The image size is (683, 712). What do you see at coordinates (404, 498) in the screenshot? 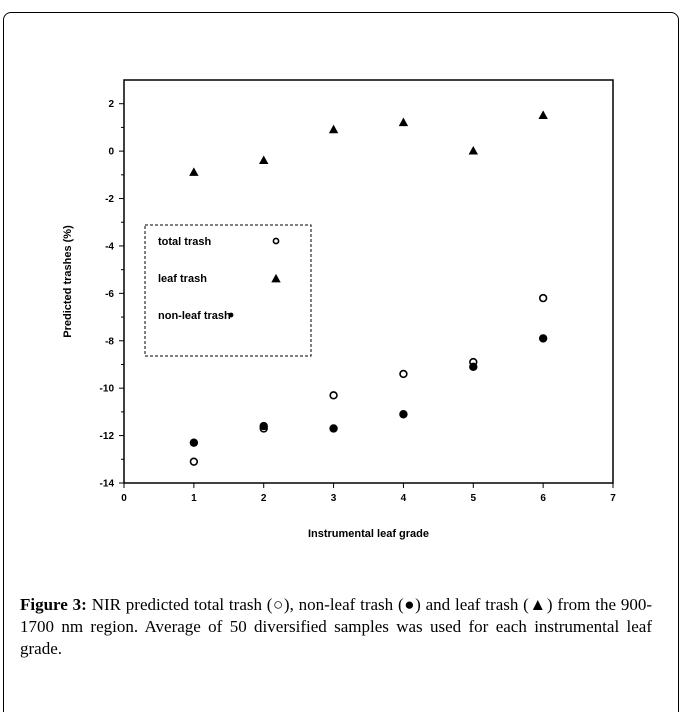
I see `x-tick-label: 4` at bounding box center [404, 498].